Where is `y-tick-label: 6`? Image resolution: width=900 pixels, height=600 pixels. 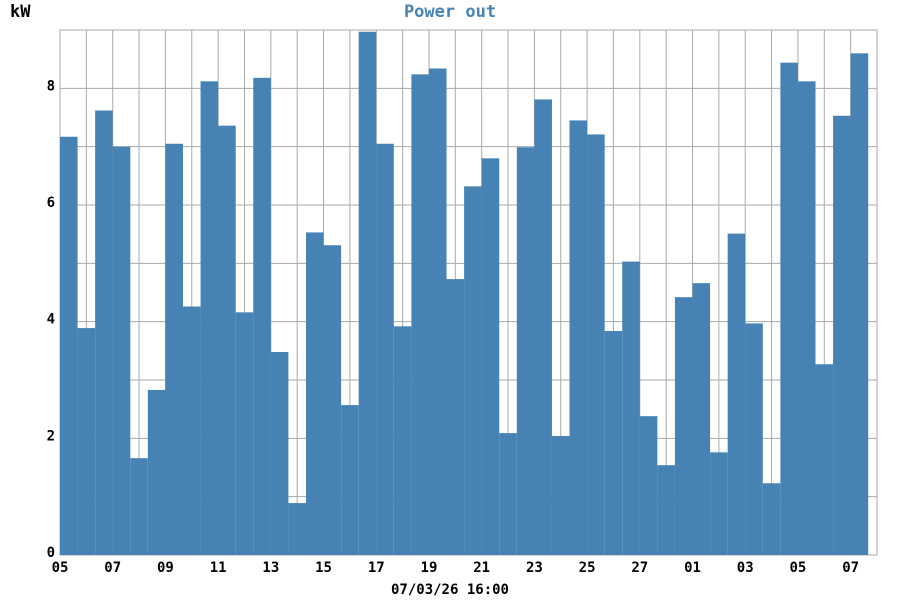
y-tick-label: 6 is located at coordinates (51, 203).